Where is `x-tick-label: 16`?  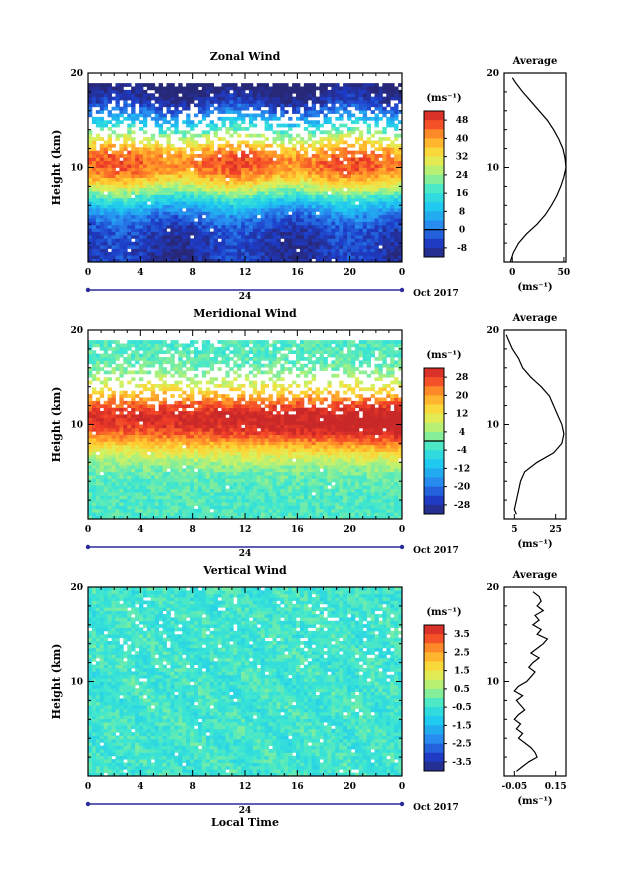 x-tick-label: 16 is located at coordinates (297, 273).